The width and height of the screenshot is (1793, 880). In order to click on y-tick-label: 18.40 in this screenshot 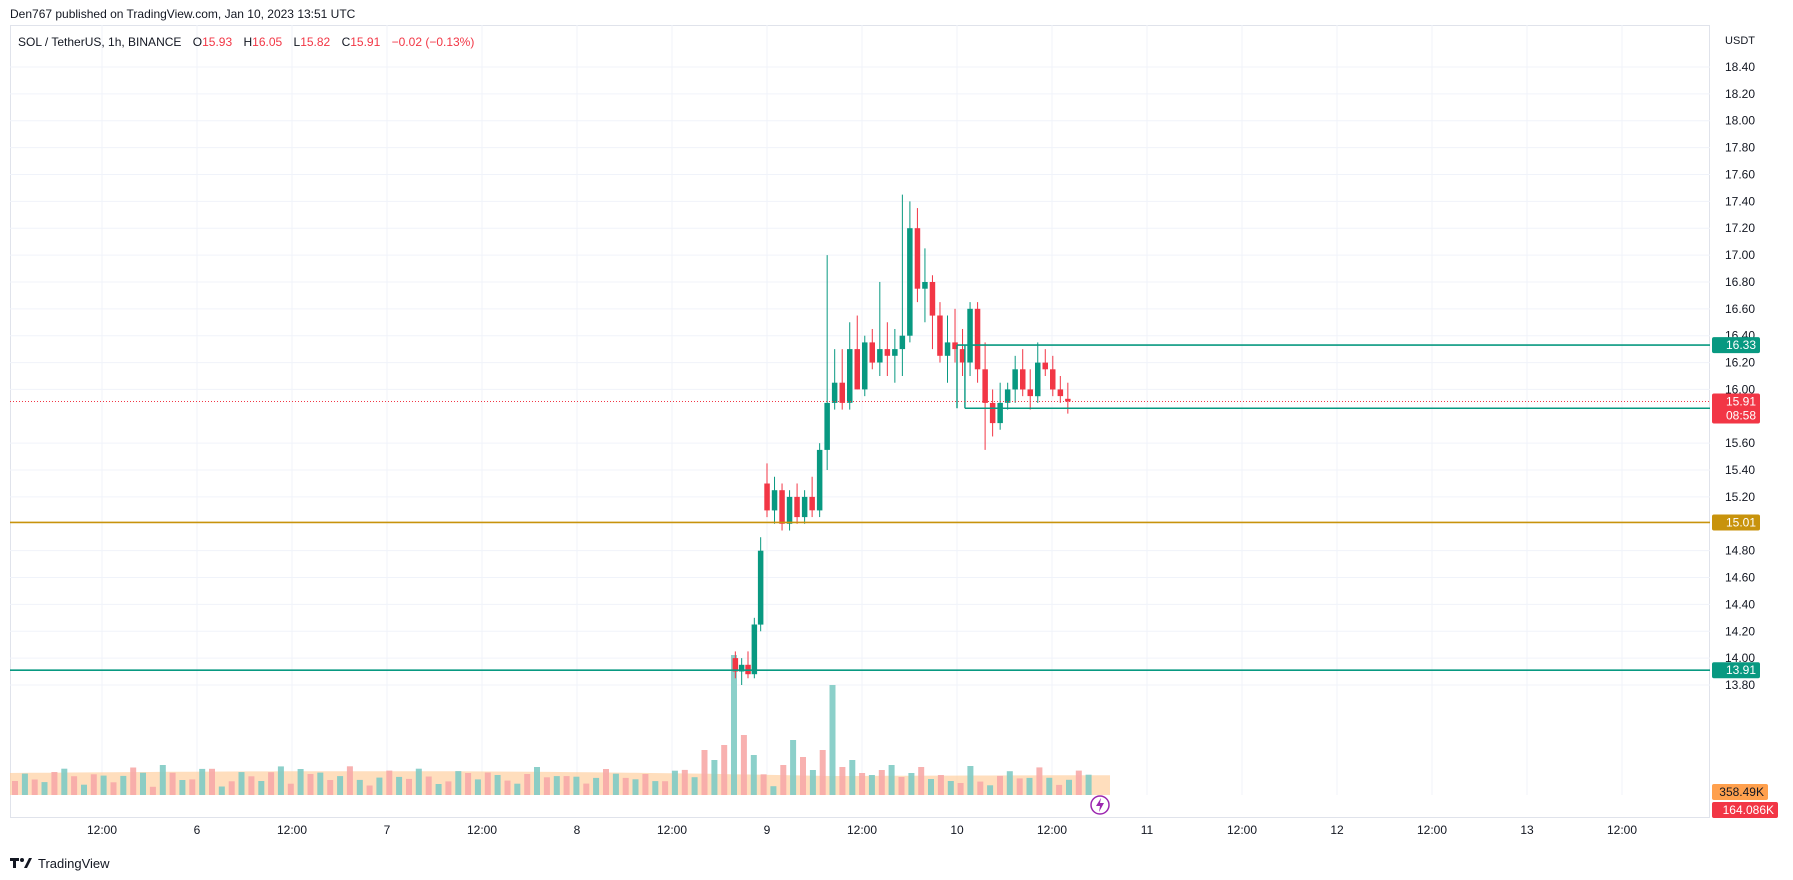, I will do `click(1740, 67)`.